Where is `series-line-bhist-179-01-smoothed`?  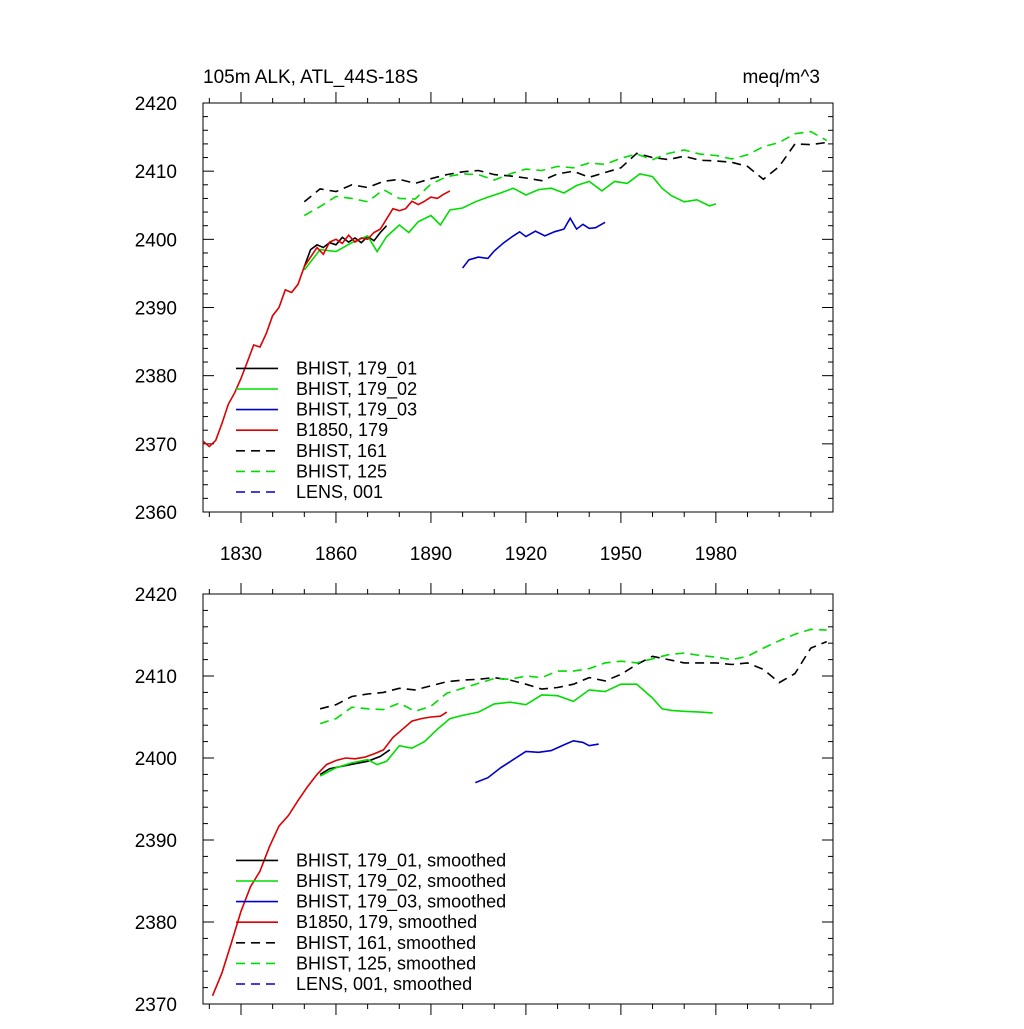 series-line-bhist-179-01-smoothed is located at coordinates (355, 762).